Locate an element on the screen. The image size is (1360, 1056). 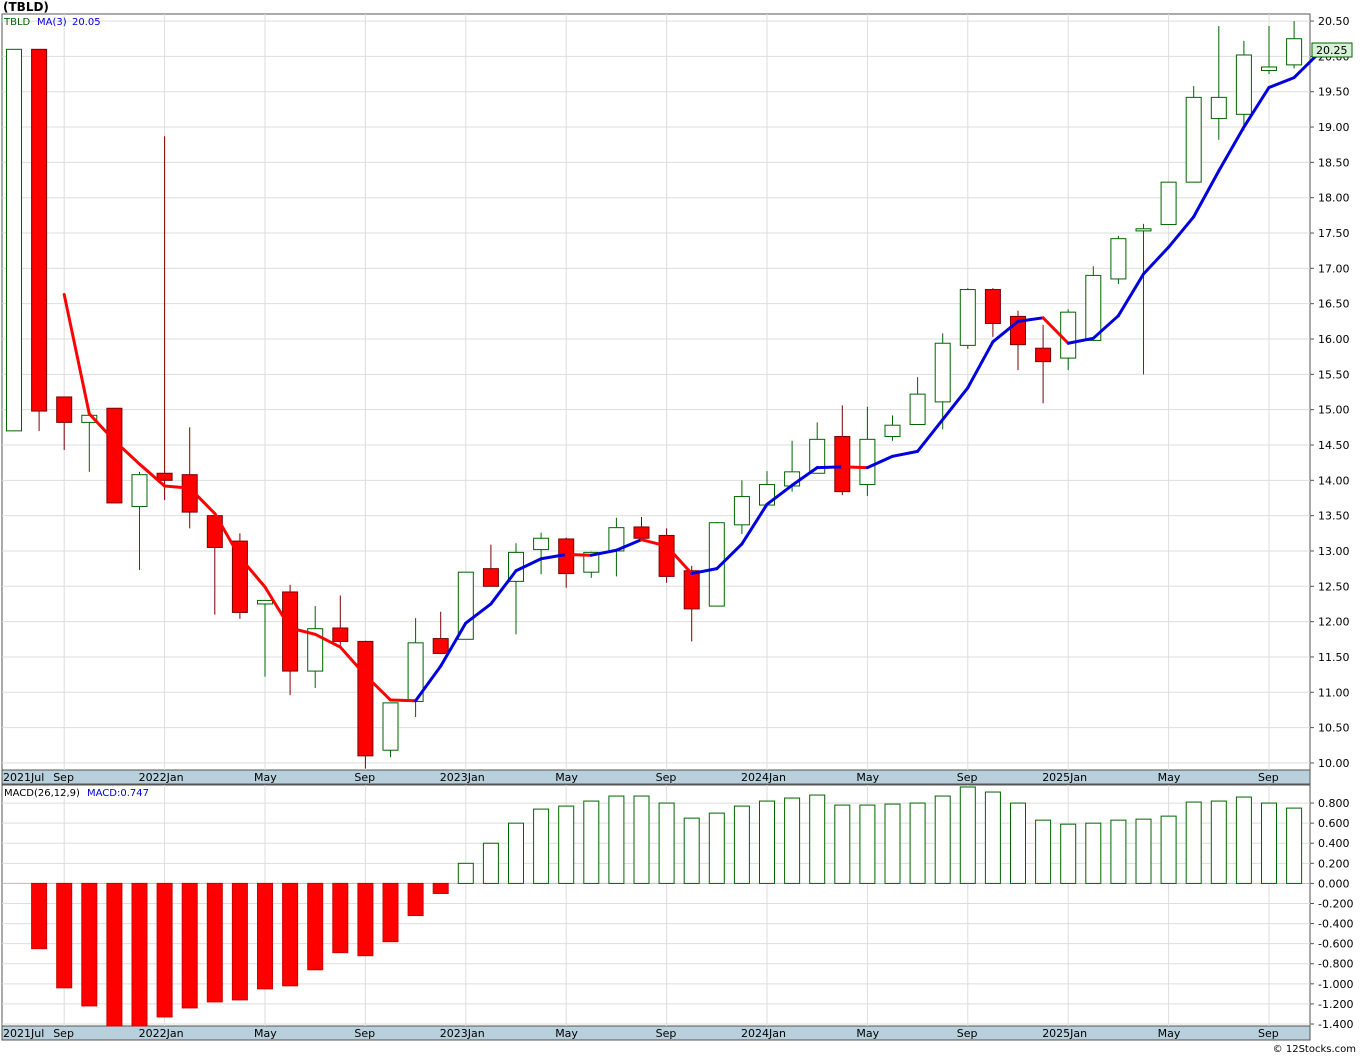
x-tick-label: 2021Jul is located at coordinates (23, 777).